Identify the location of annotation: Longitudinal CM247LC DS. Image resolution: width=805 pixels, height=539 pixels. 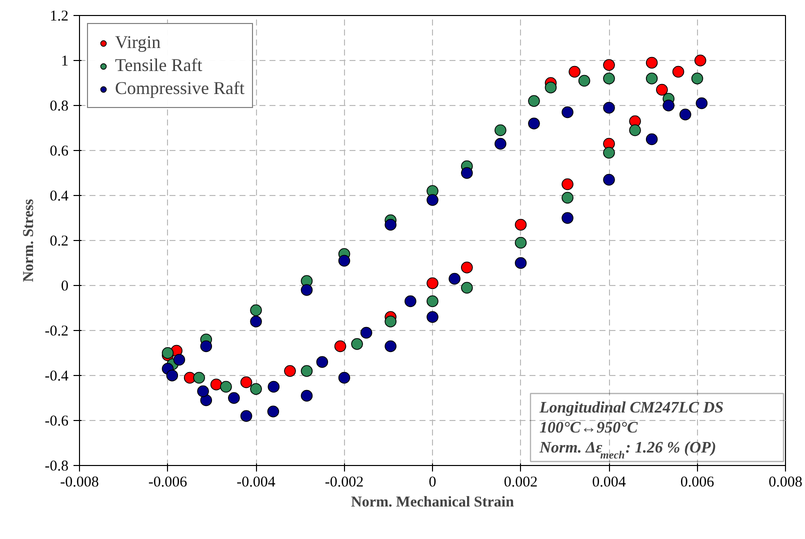
(631, 408).